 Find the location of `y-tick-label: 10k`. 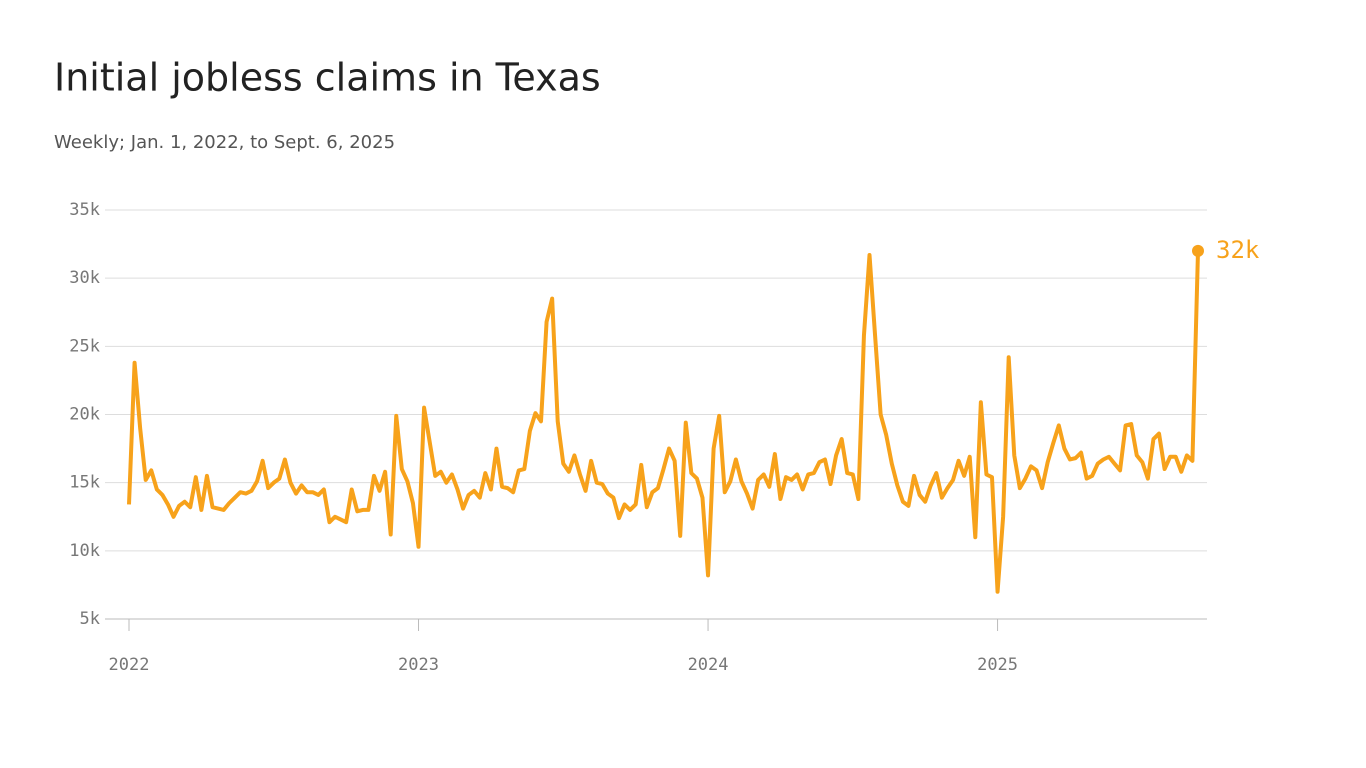

y-tick-label: 10k is located at coordinates (84, 551).